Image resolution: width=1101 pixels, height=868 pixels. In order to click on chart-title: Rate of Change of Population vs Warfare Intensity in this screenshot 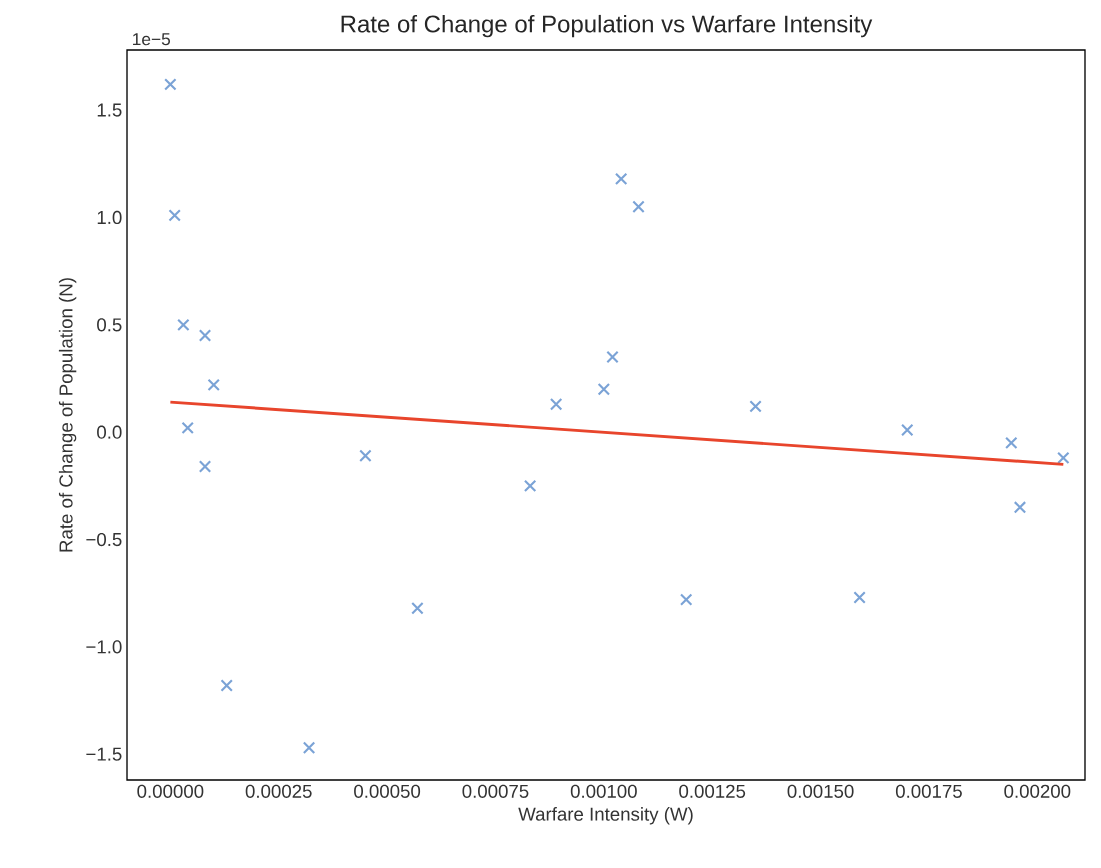, I will do `click(607, 26)`.